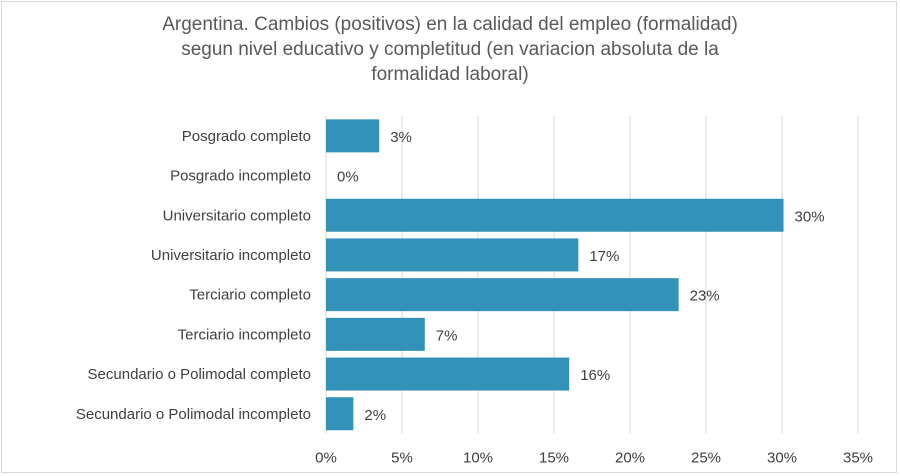 This screenshot has height=476, width=900. I want to click on category-label: Posgrado completo, so click(246, 136).